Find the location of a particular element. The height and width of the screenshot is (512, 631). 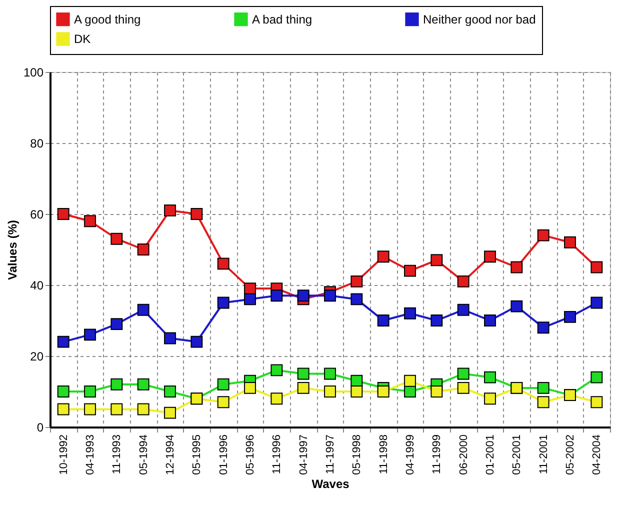

x-tick-label: 05-2001 is located at coordinates (517, 454).